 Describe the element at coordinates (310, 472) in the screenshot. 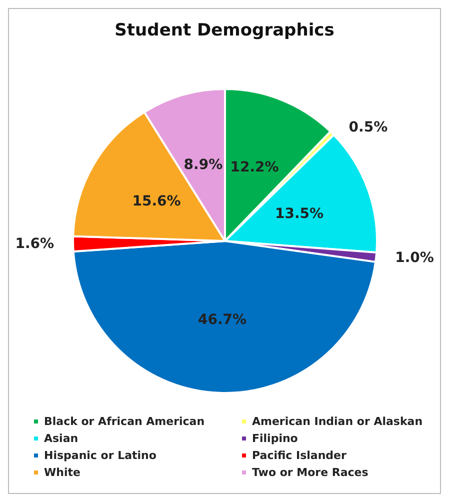

I see `legend-label: Two or More Races` at that location.